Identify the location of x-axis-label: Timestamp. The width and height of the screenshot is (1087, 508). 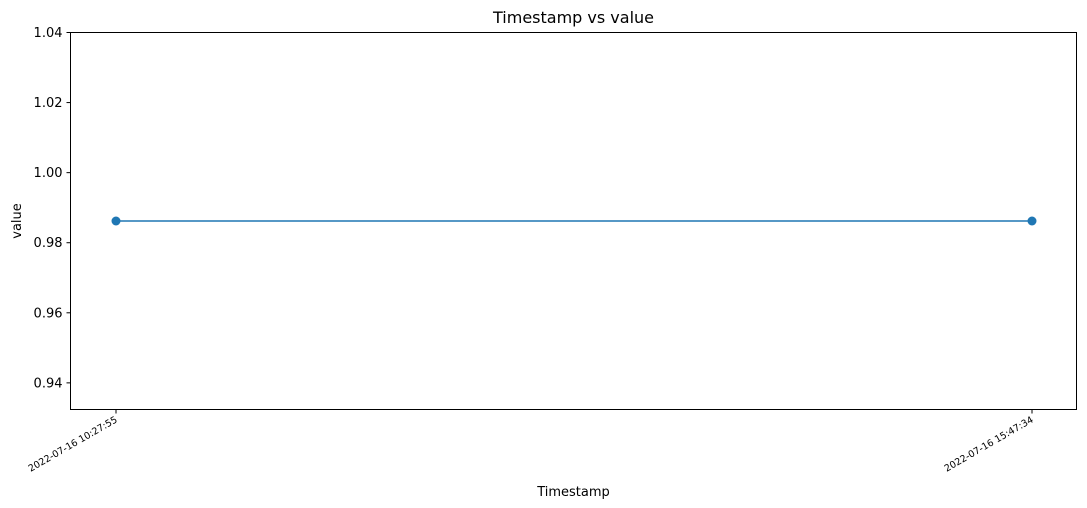
(573, 492).